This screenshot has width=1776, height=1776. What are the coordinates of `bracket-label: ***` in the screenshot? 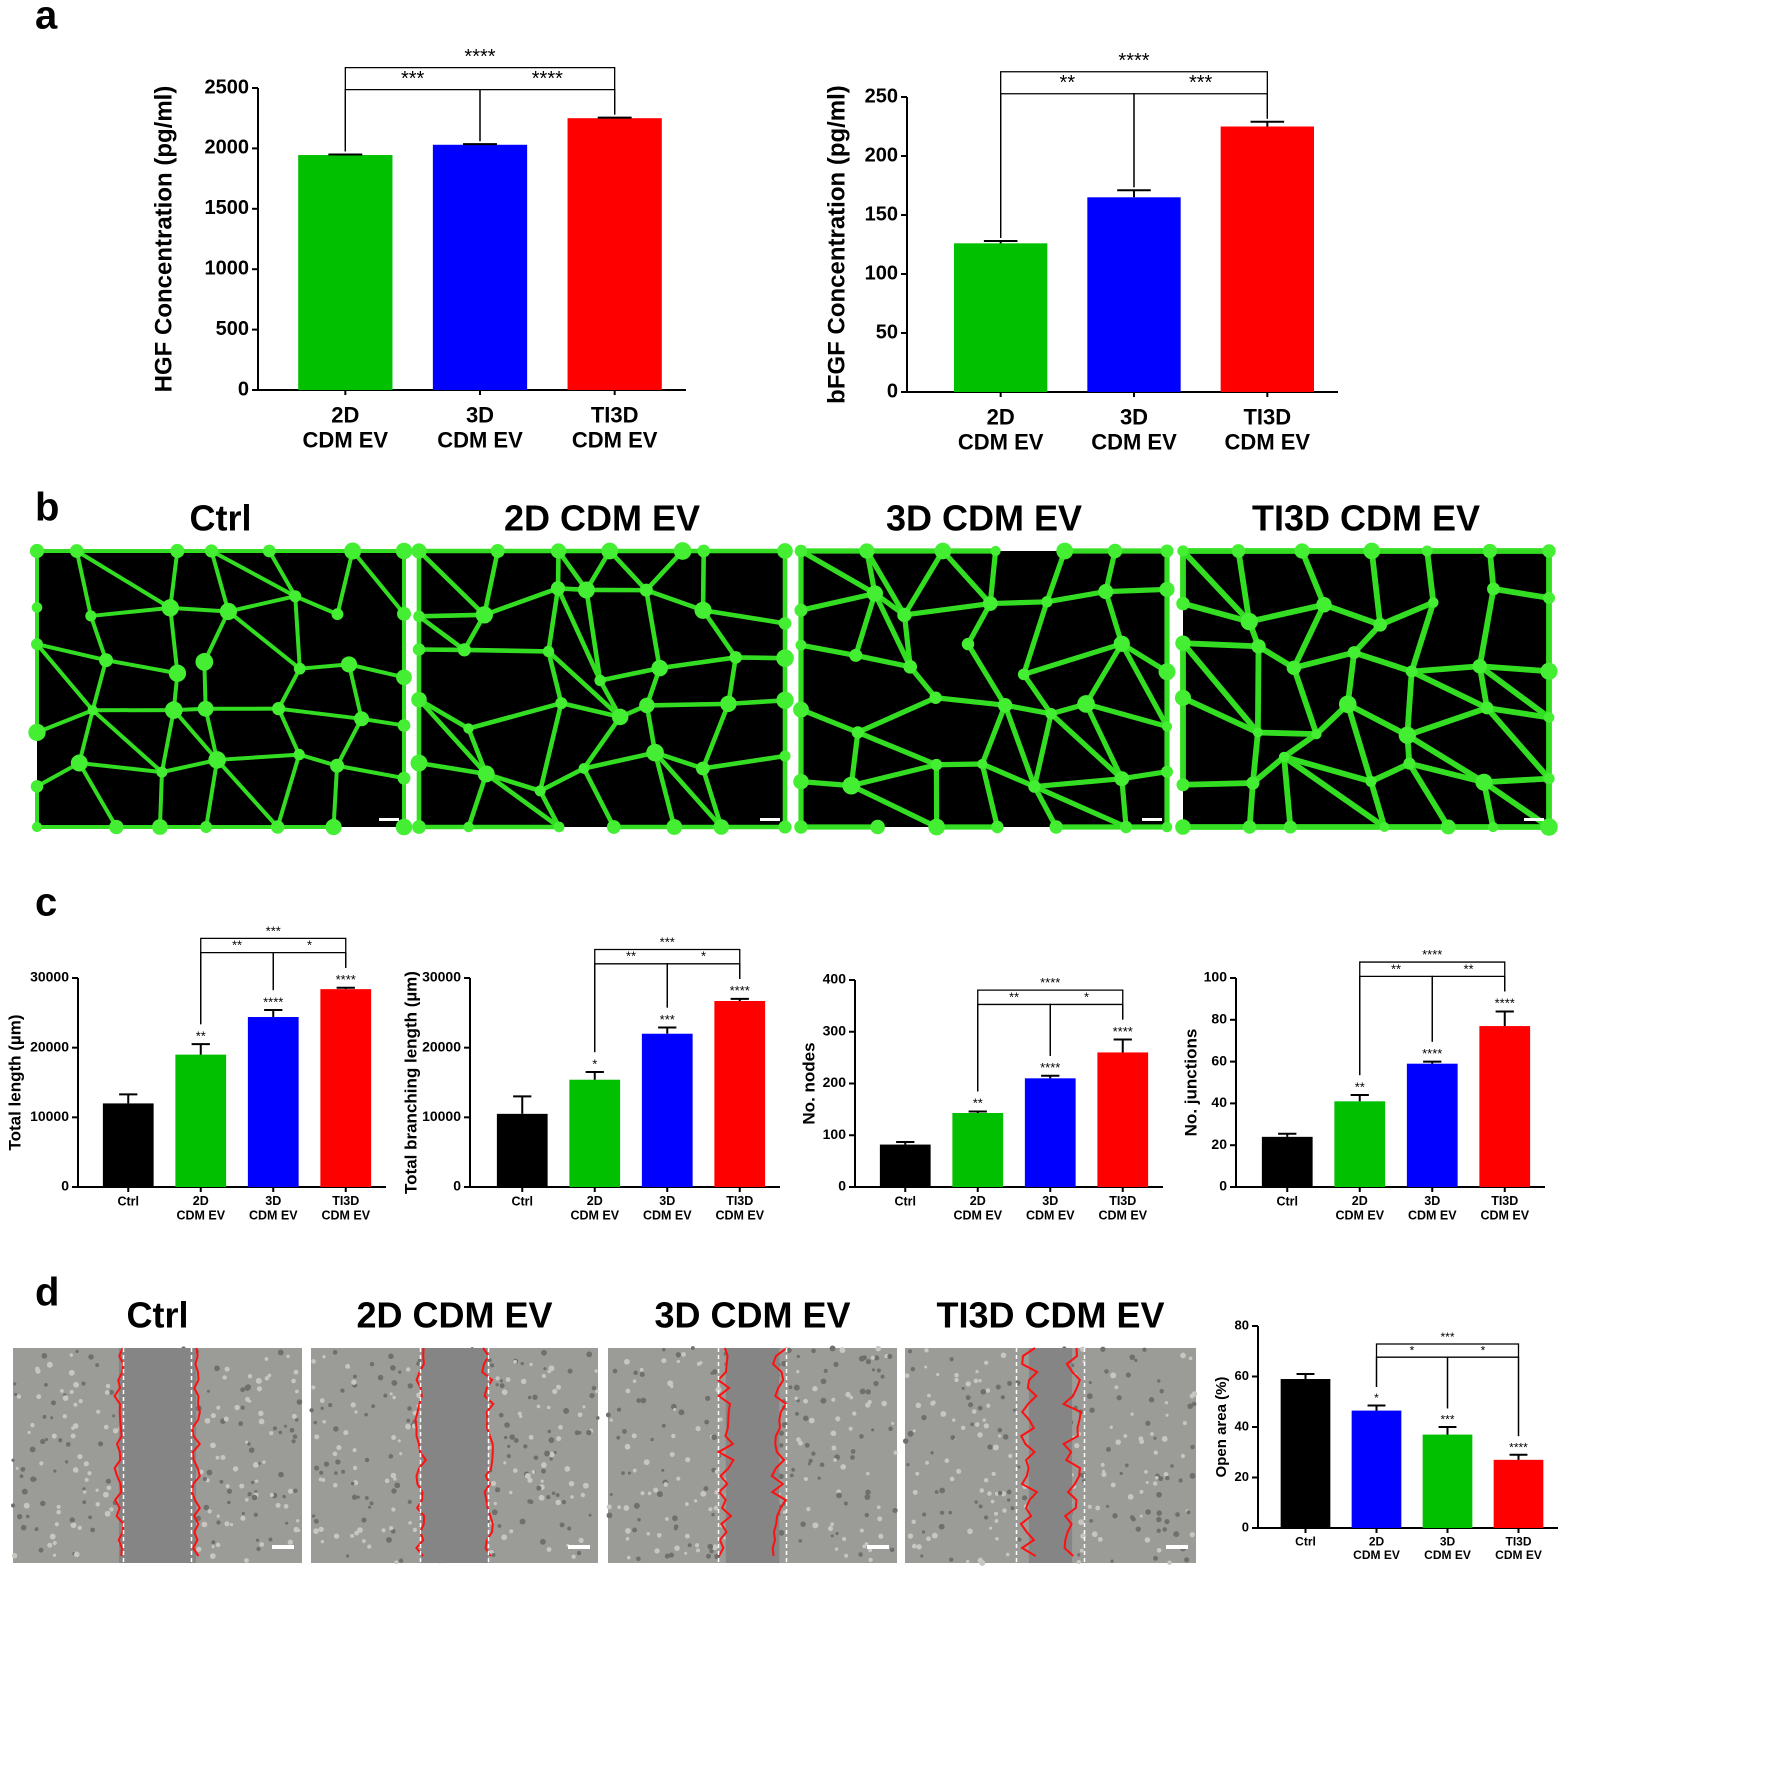 It's located at (1201, 83).